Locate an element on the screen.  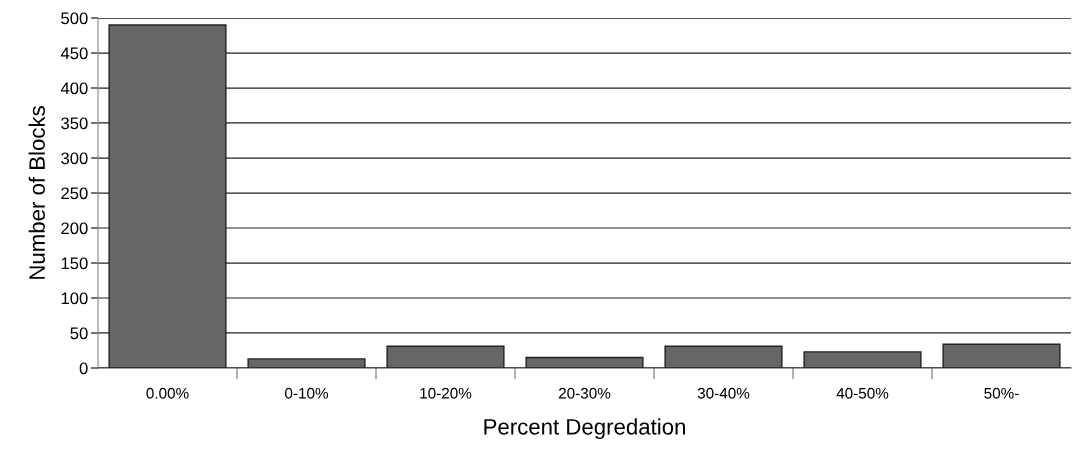
x-tick-label: 30-40% is located at coordinates (723, 393).